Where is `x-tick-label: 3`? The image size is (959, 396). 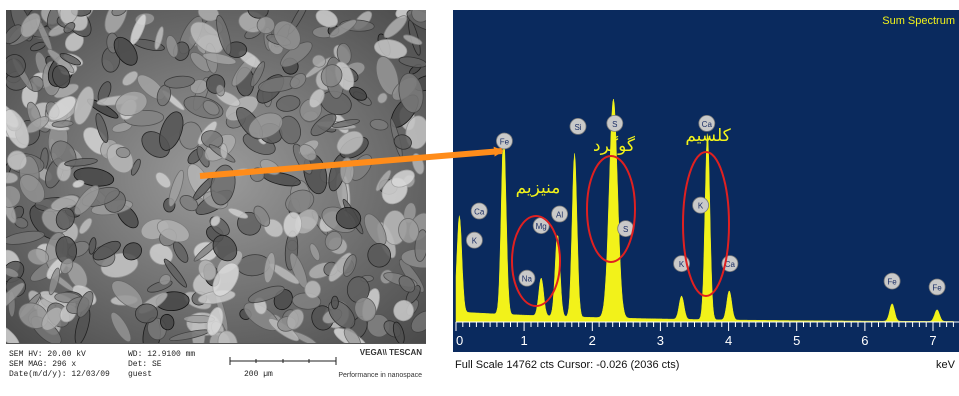 x-tick-label: 3 is located at coordinates (660, 340).